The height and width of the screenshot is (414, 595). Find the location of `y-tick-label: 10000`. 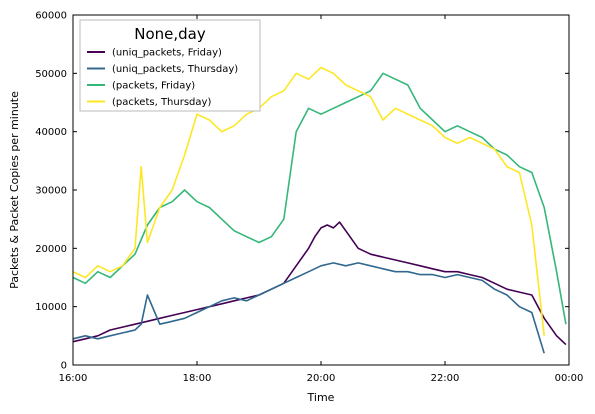

y-tick-label: 10000 is located at coordinates (51, 307).